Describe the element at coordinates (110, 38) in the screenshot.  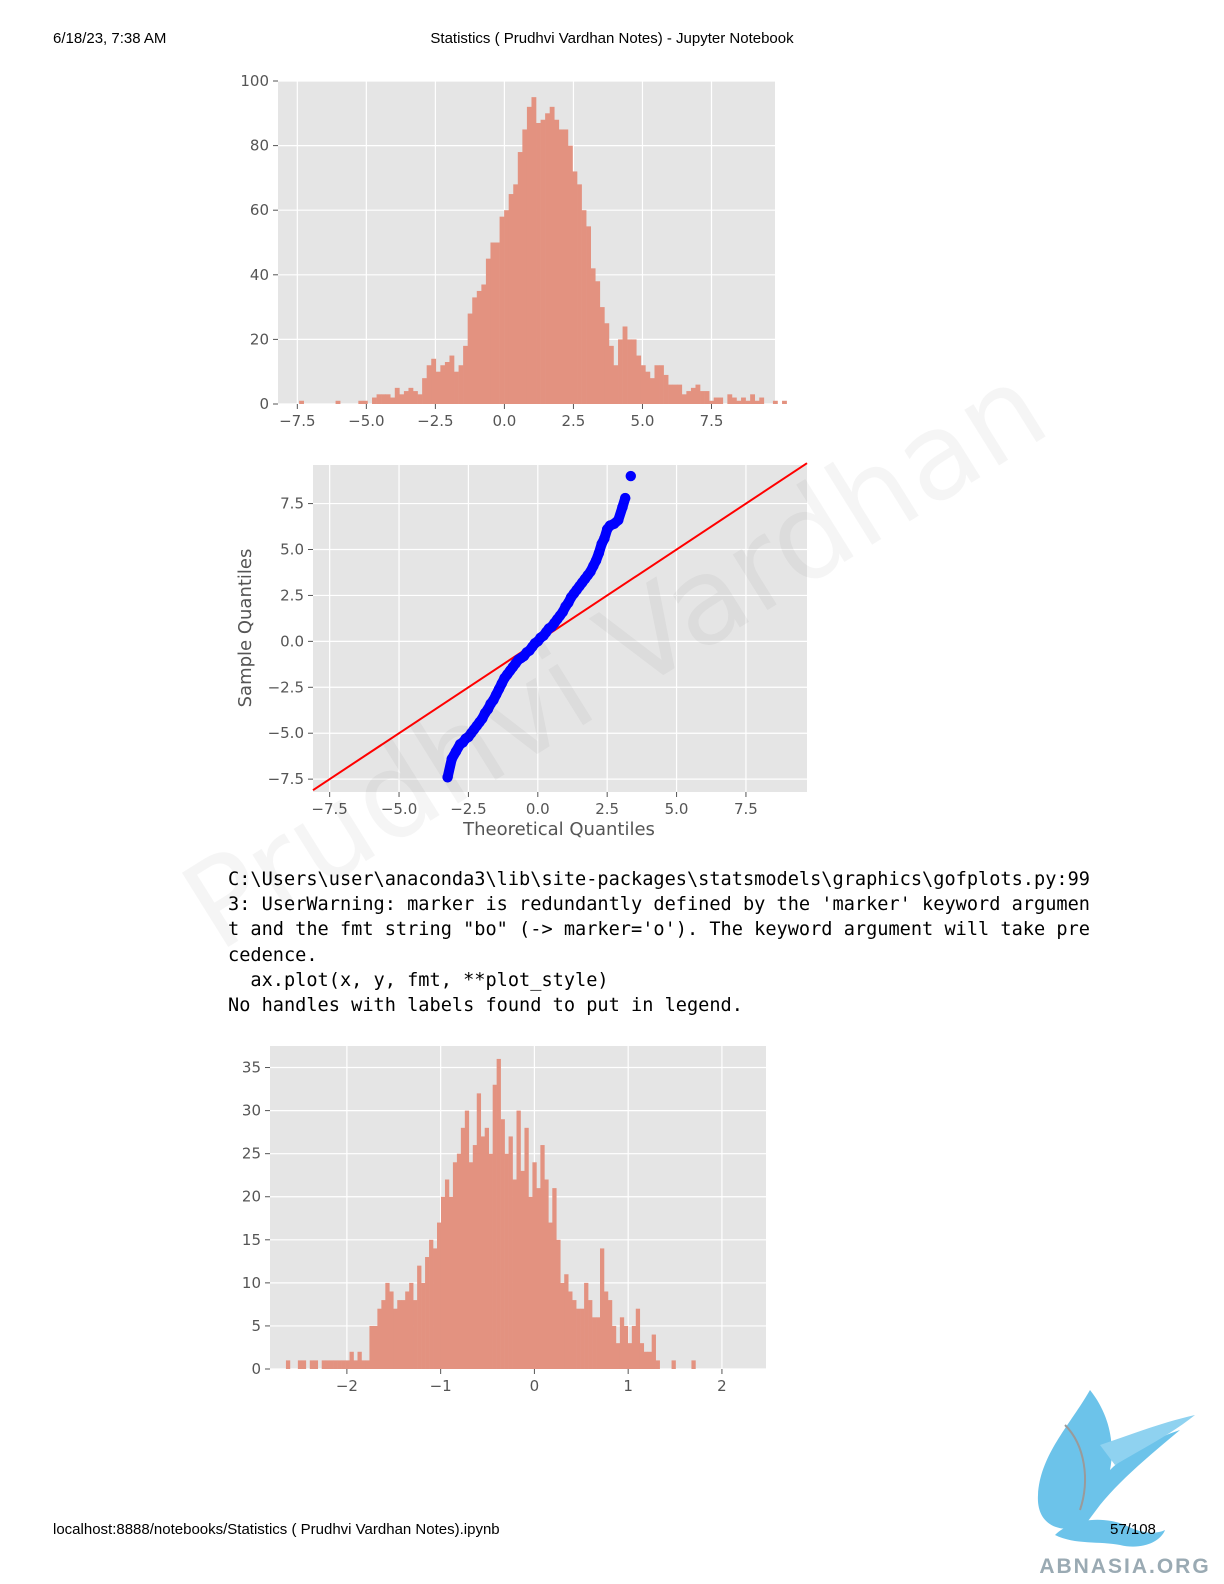
I see `print-header-datetime: 6/18/23, 7:38 AM` at that location.